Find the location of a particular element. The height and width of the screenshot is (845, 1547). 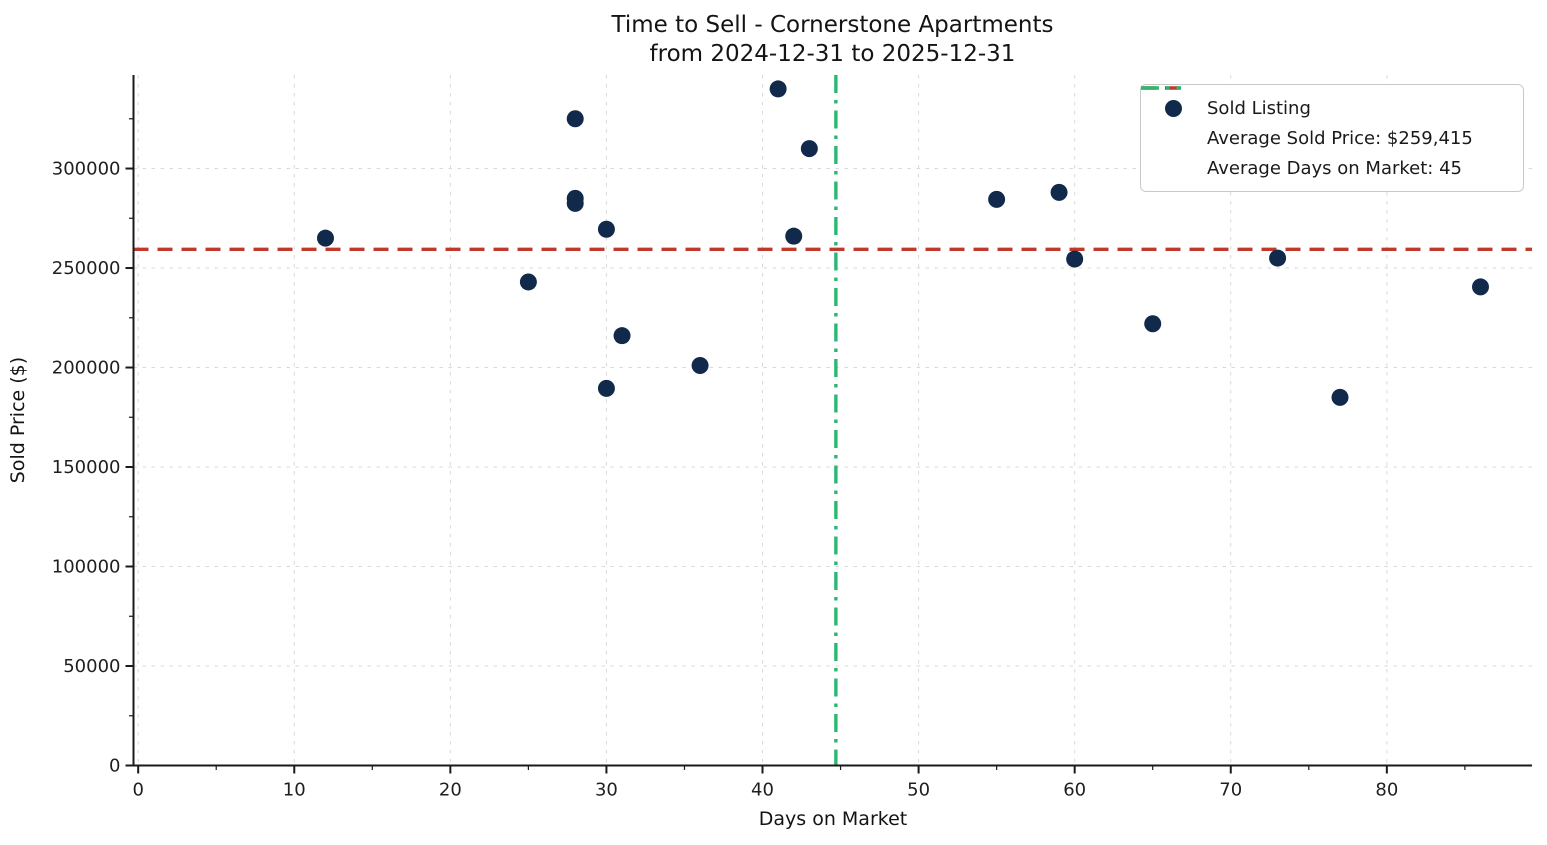

legend-label: Average Days on Market: 45 is located at coordinates (1334, 168).